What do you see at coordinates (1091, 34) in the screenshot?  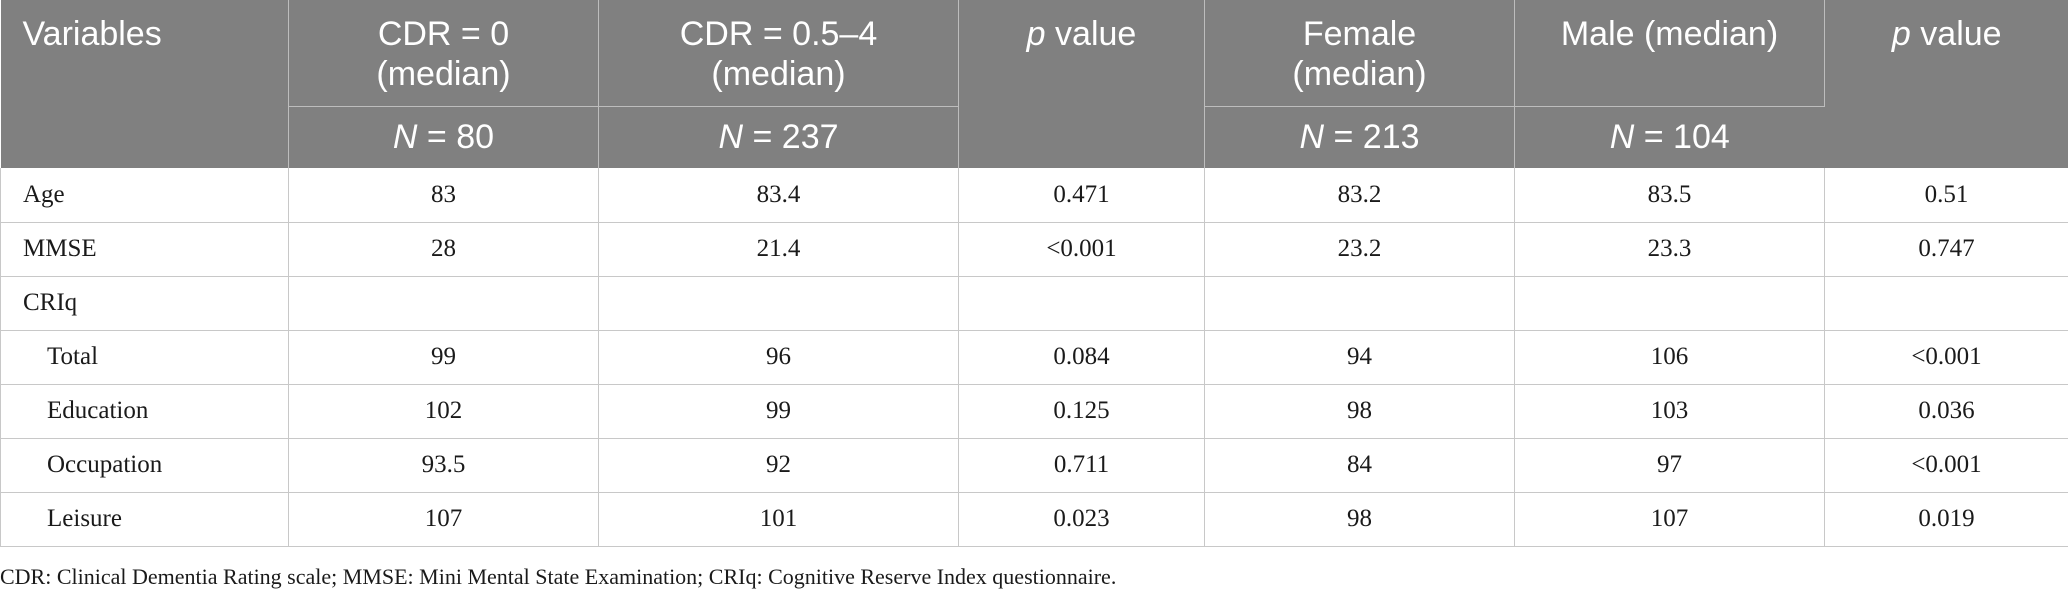 I see `header-p-rest-1: value` at bounding box center [1091, 34].